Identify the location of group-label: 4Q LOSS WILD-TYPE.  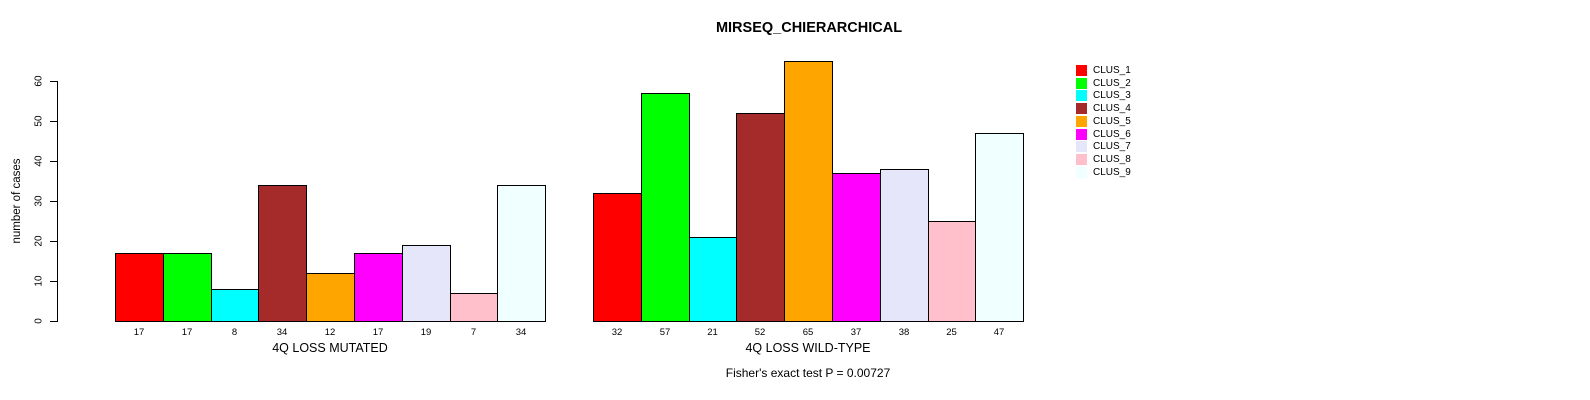
(808, 348).